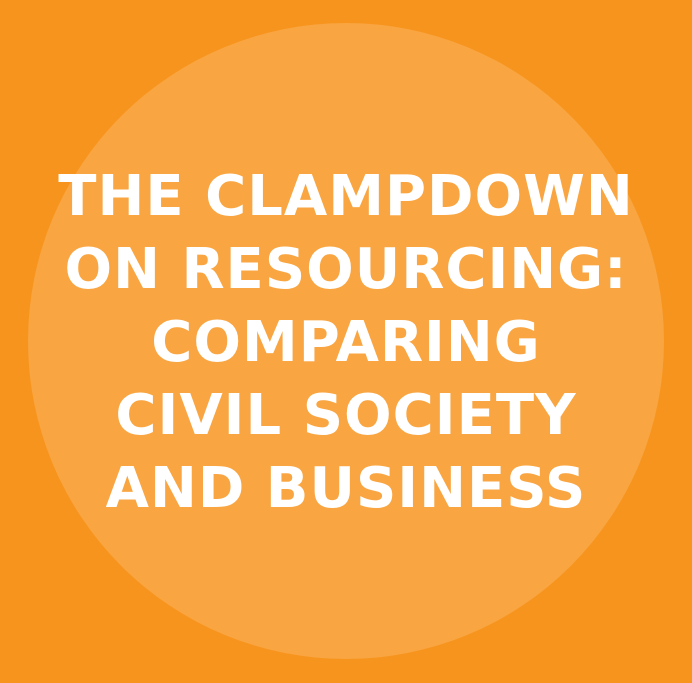 The width and height of the screenshot is (692, 683). I want to click on title-line-1: THE CLAMPDOWN, so click(346, 196).